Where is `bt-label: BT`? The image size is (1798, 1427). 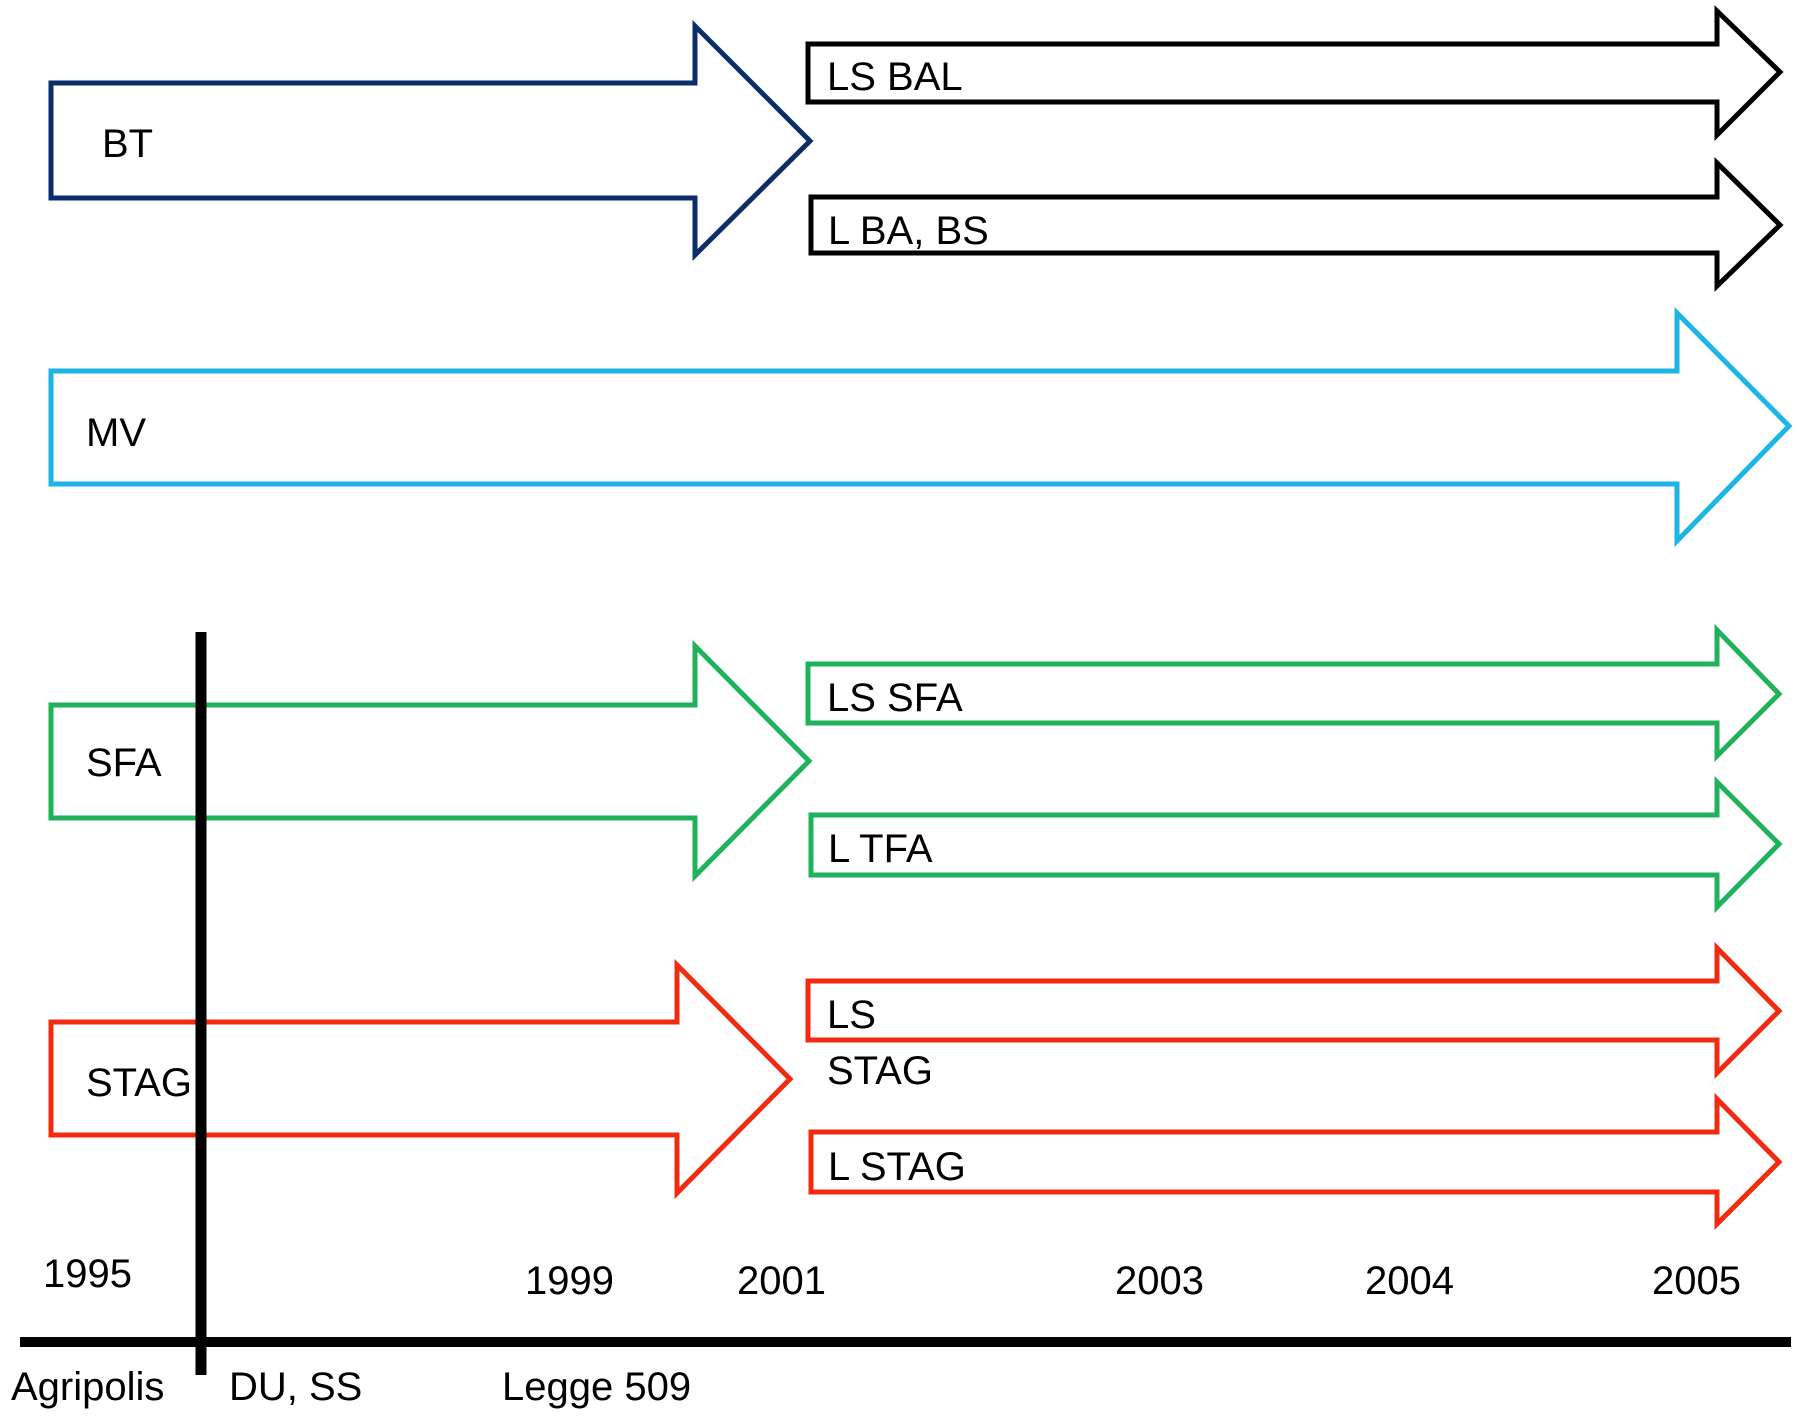
bt-label: BT is located at coordinates (127, 144).